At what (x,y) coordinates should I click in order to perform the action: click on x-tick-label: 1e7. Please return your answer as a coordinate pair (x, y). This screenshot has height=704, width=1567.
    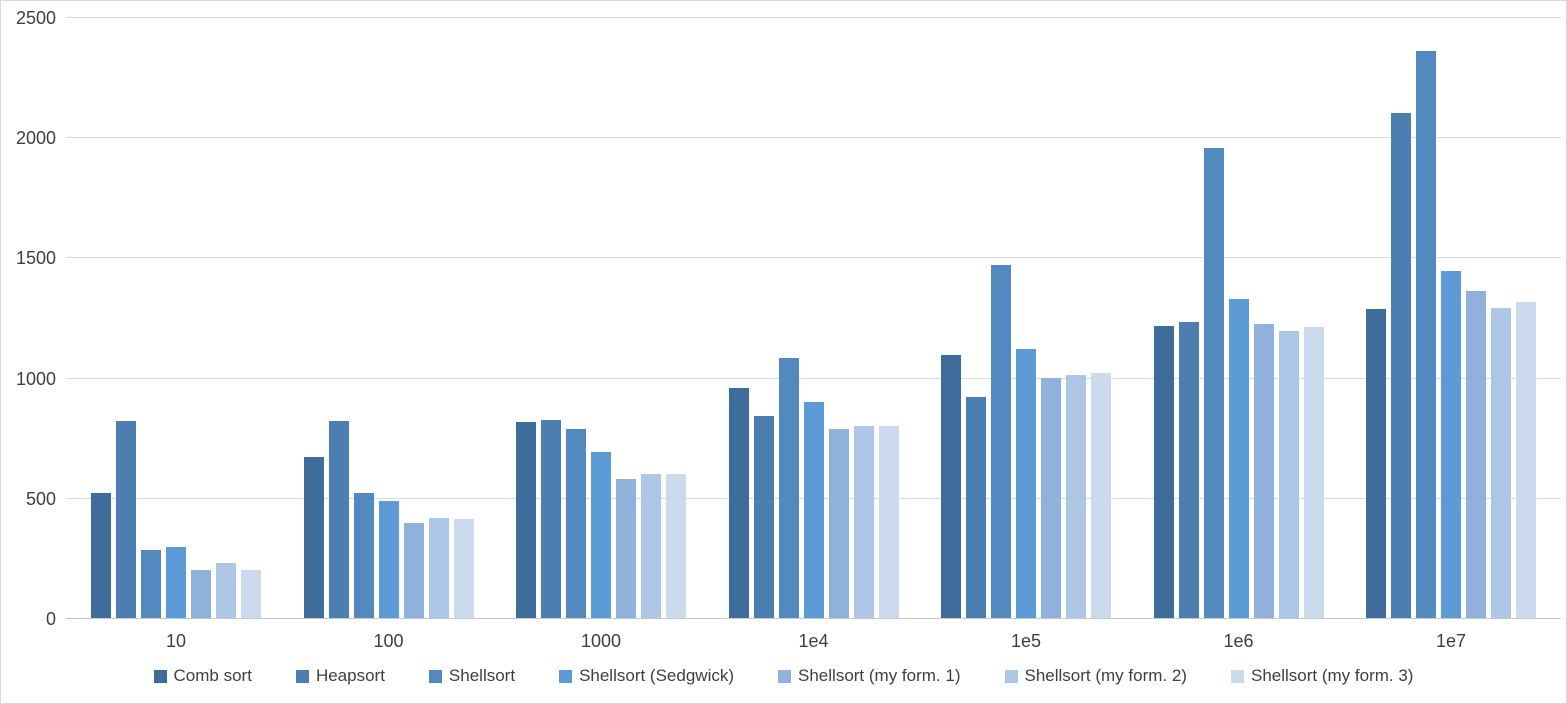
    Looking at the image, I should click on (1451, 641).